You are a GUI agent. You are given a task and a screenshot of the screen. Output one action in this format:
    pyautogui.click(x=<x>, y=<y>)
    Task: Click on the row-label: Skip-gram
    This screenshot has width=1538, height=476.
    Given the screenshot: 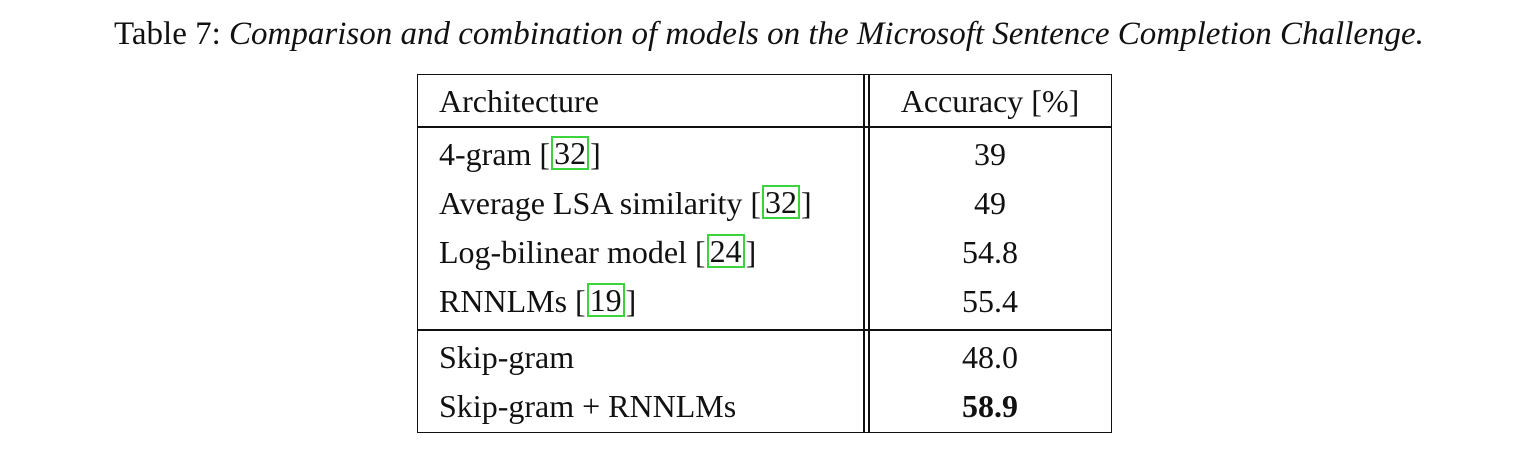 What is the action you would take?
    pyautogui.click(x=506, y=357)
    